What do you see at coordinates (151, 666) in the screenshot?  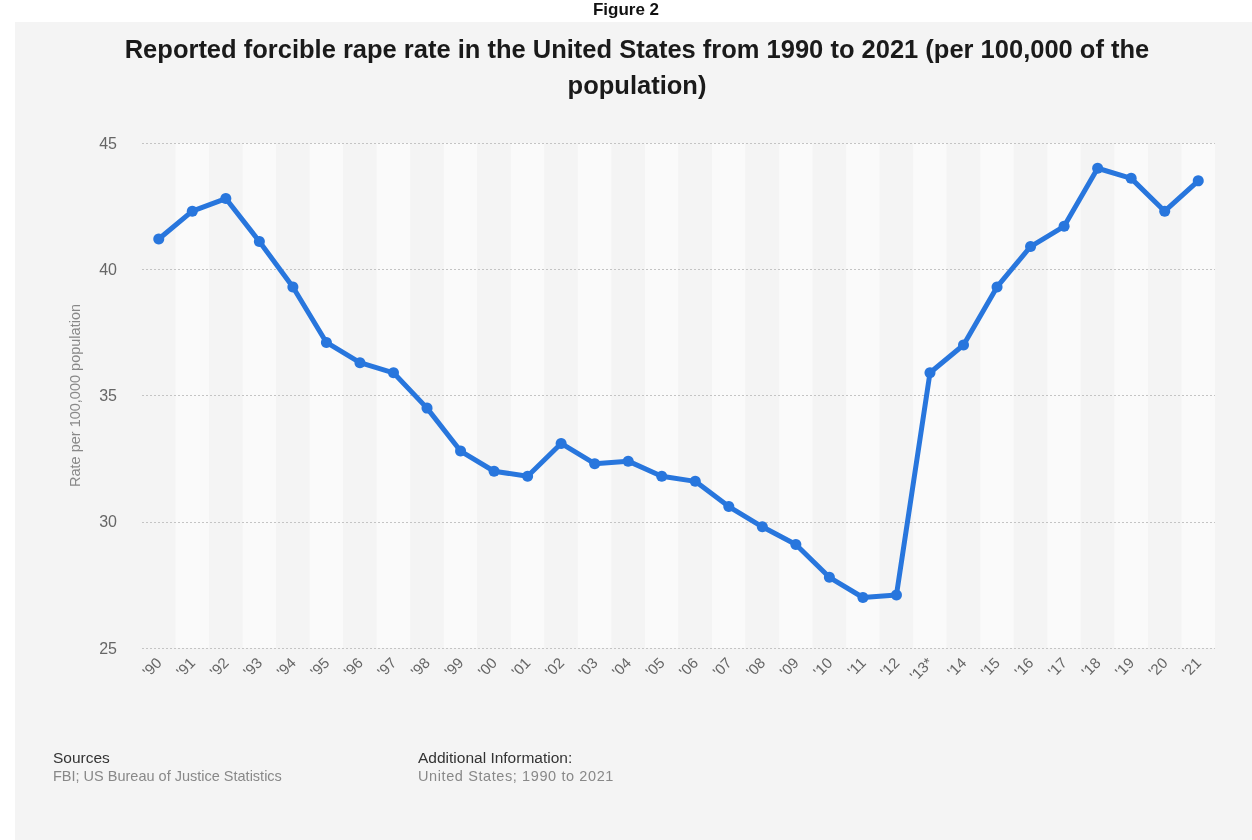 I see `x-tick-label: '90` at bounding box center [151, 666].